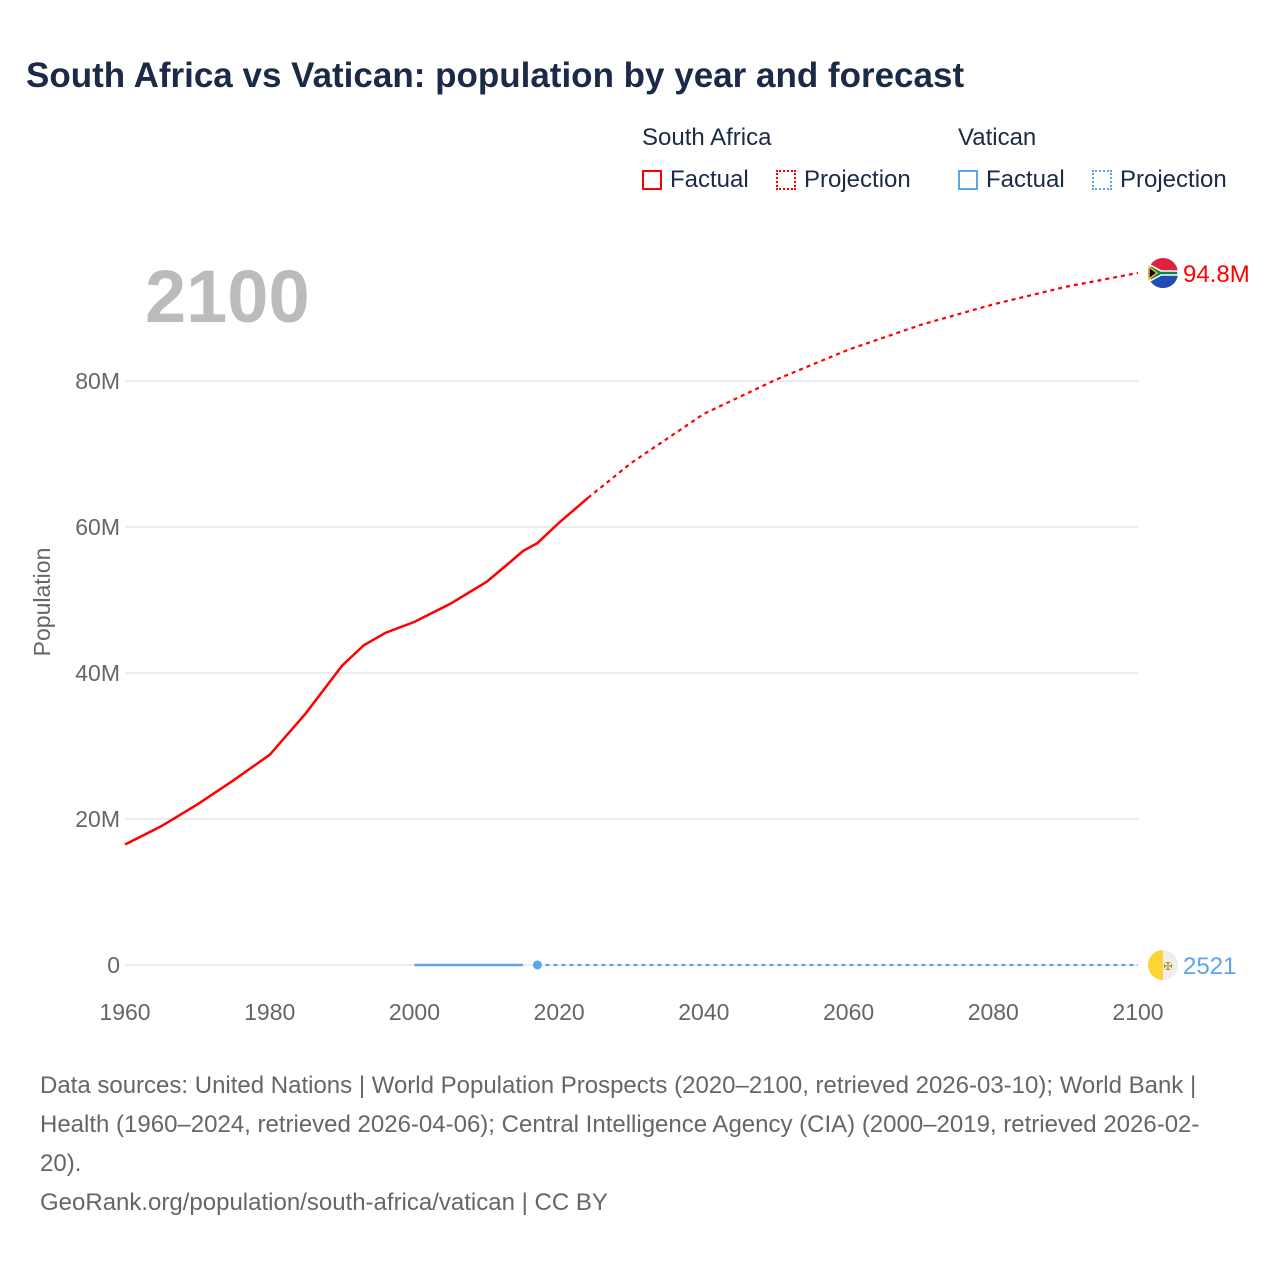 The image size is (1280, 1280). Describe the element at coordinates (113, 965) in the screenshot. I see `y-tick-label: 0` at that location.